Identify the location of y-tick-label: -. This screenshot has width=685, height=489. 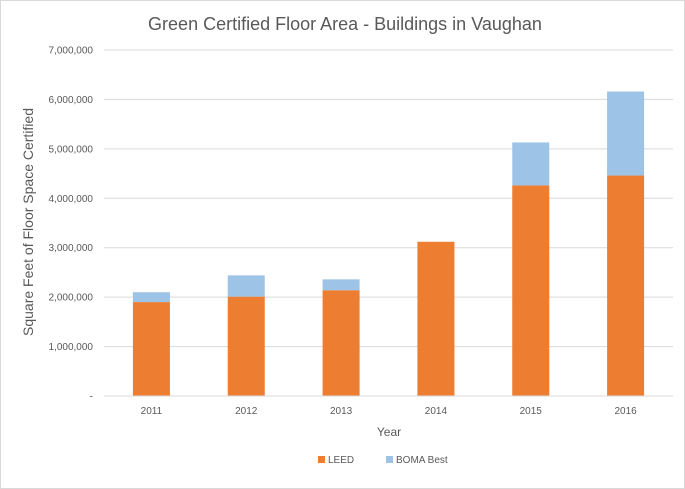
(91, 397).